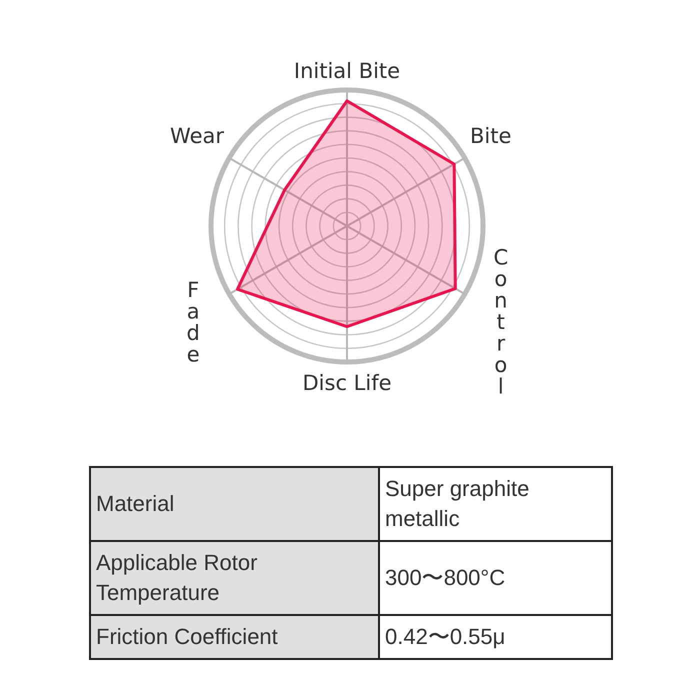 This screenshot has width=700, height=700. I want to click on spoke-label: Wear, so click(197, 136).